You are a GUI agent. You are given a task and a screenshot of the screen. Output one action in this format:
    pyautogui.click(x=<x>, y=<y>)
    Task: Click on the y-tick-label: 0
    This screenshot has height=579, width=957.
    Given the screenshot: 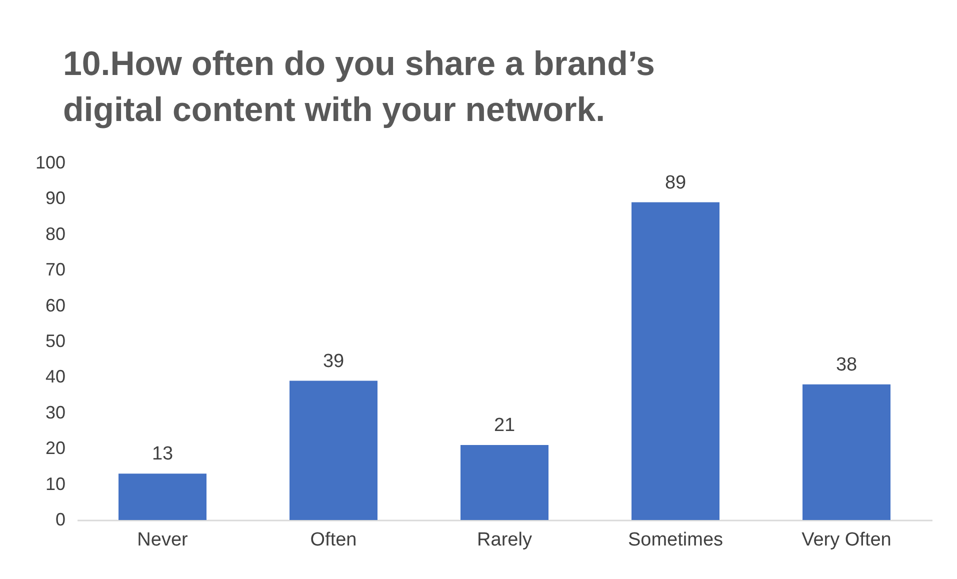 What is the action you would take?
    pyautogui.click(x=60, y=520)
    